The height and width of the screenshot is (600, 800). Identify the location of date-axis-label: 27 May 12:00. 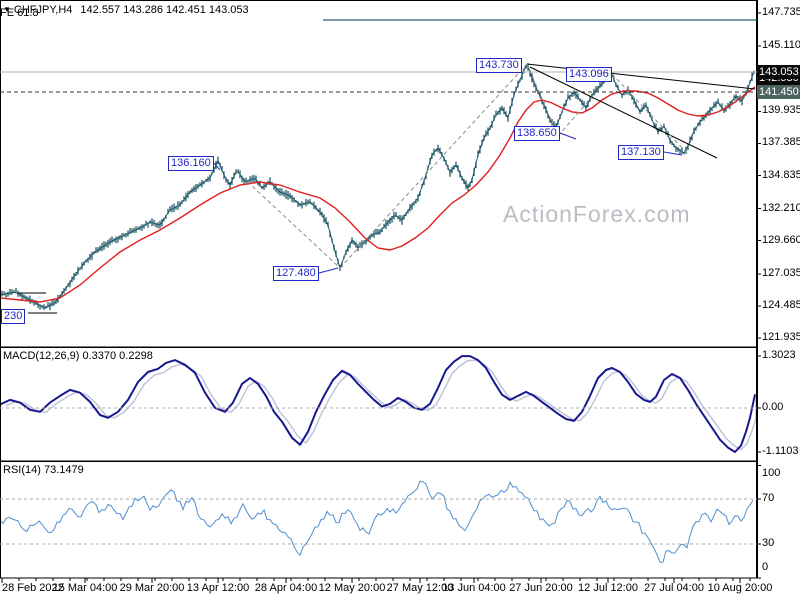
(420, 588).